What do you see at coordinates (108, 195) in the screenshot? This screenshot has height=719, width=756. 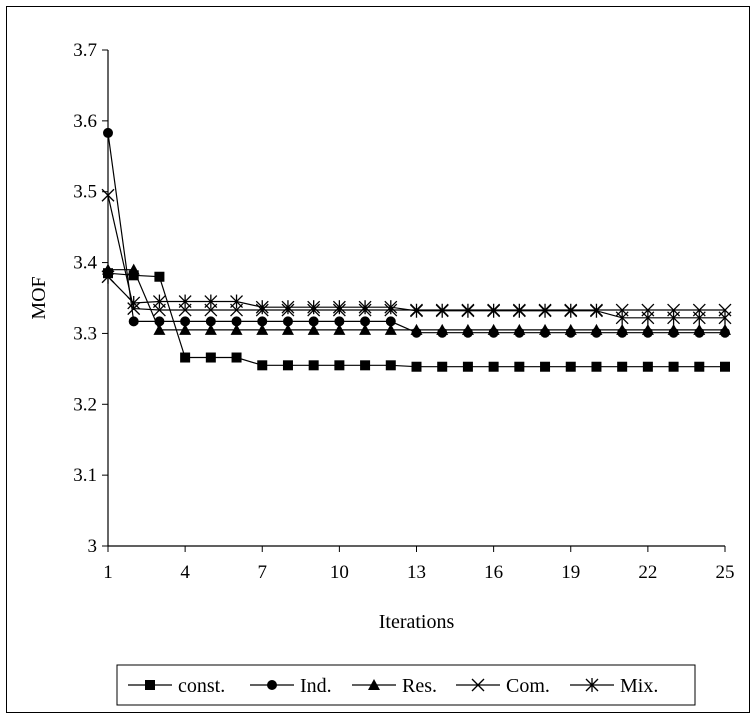 I see `point-com` at bounding box center [108, 195].